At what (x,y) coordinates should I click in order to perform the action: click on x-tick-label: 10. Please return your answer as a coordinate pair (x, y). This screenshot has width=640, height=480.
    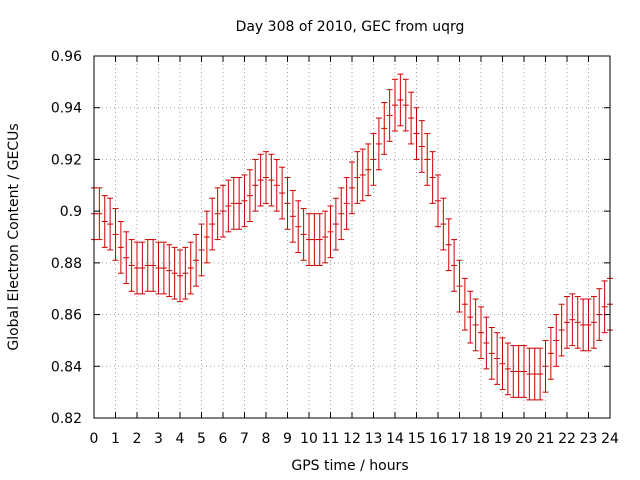
    Looking at the image, I should click on (309, 439).